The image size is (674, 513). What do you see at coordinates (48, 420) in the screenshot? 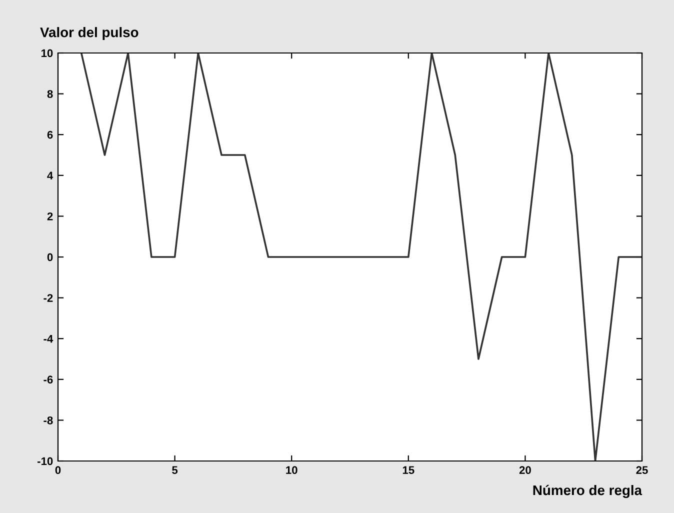
I see `y-tick-label: -8` at bounding box center [48, 420].